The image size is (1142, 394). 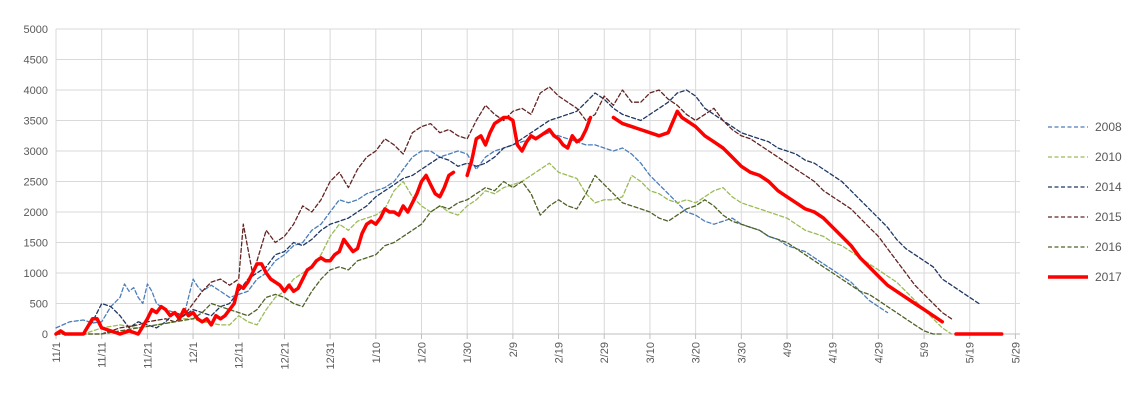 What do you see at coordinates (1108, 247) in the screenshot?
I see `legend-label: 2016` at bounding box center [1108, 247].